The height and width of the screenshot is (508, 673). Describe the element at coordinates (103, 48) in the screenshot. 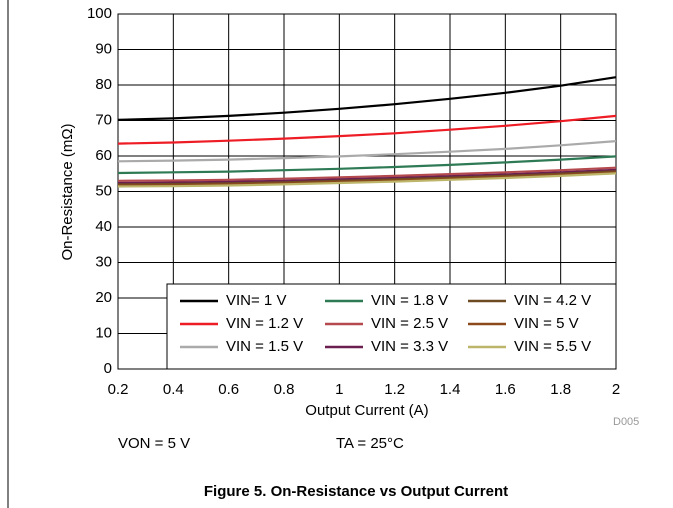

I see `y-tick-label: 90` at that location.